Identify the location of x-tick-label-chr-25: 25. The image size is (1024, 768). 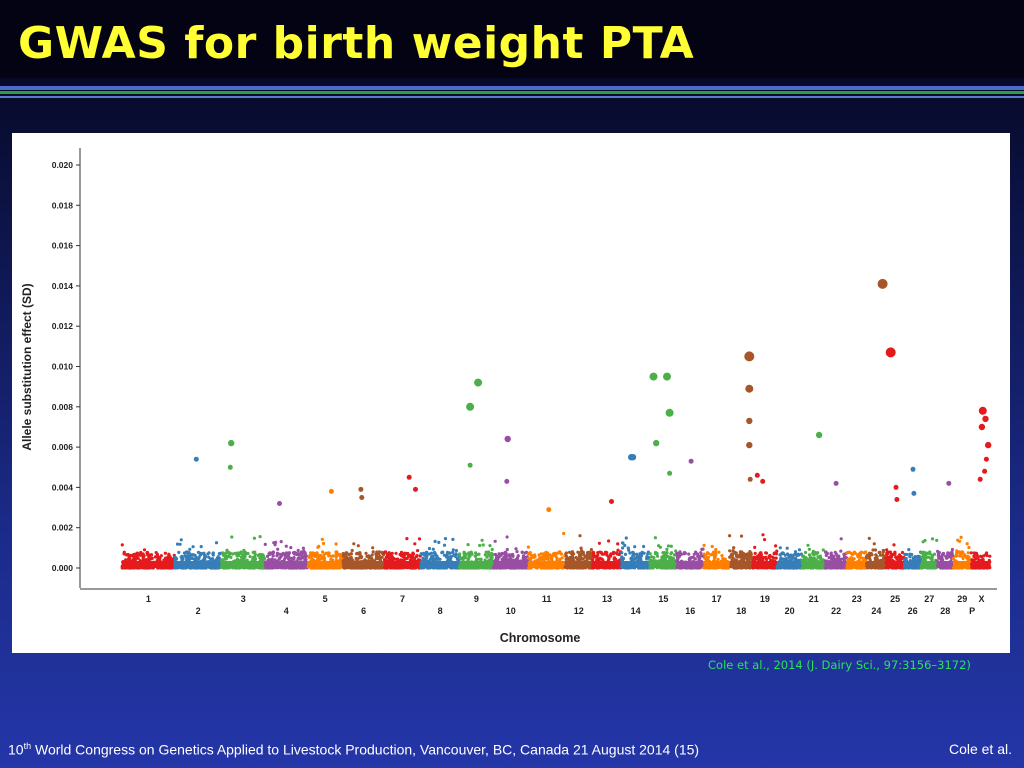
(895, 599).